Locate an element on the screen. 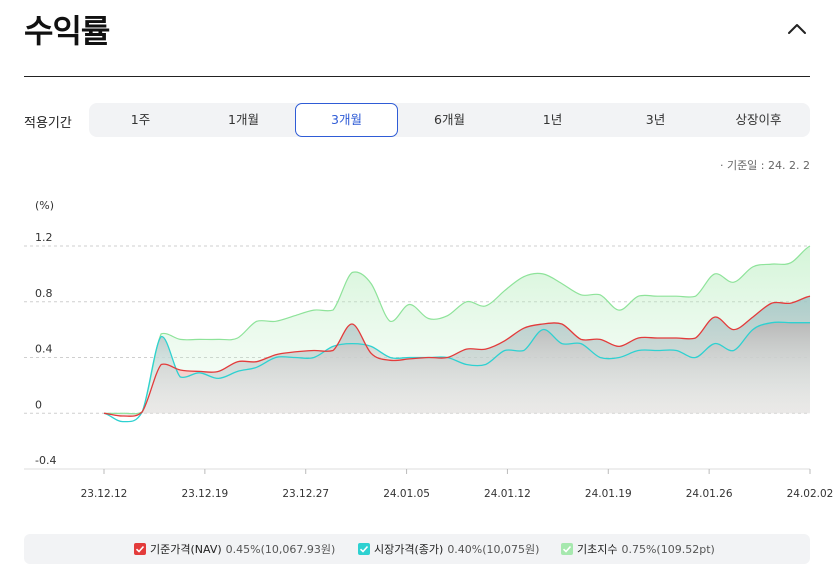 The width and height of the screenshot is (835, 570). x-tick-label: 23.12.19 is located at coordinates (204, 494).